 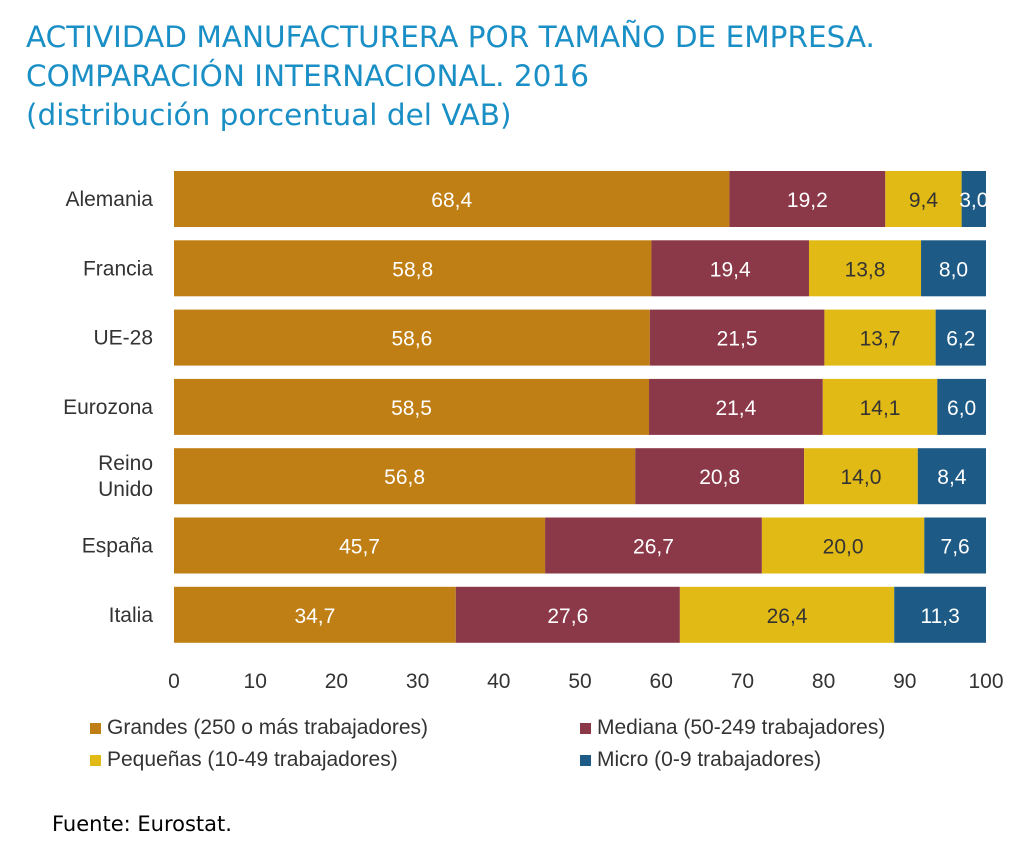 I want to click on data-label: 58,8, so click(x=412, y=269).